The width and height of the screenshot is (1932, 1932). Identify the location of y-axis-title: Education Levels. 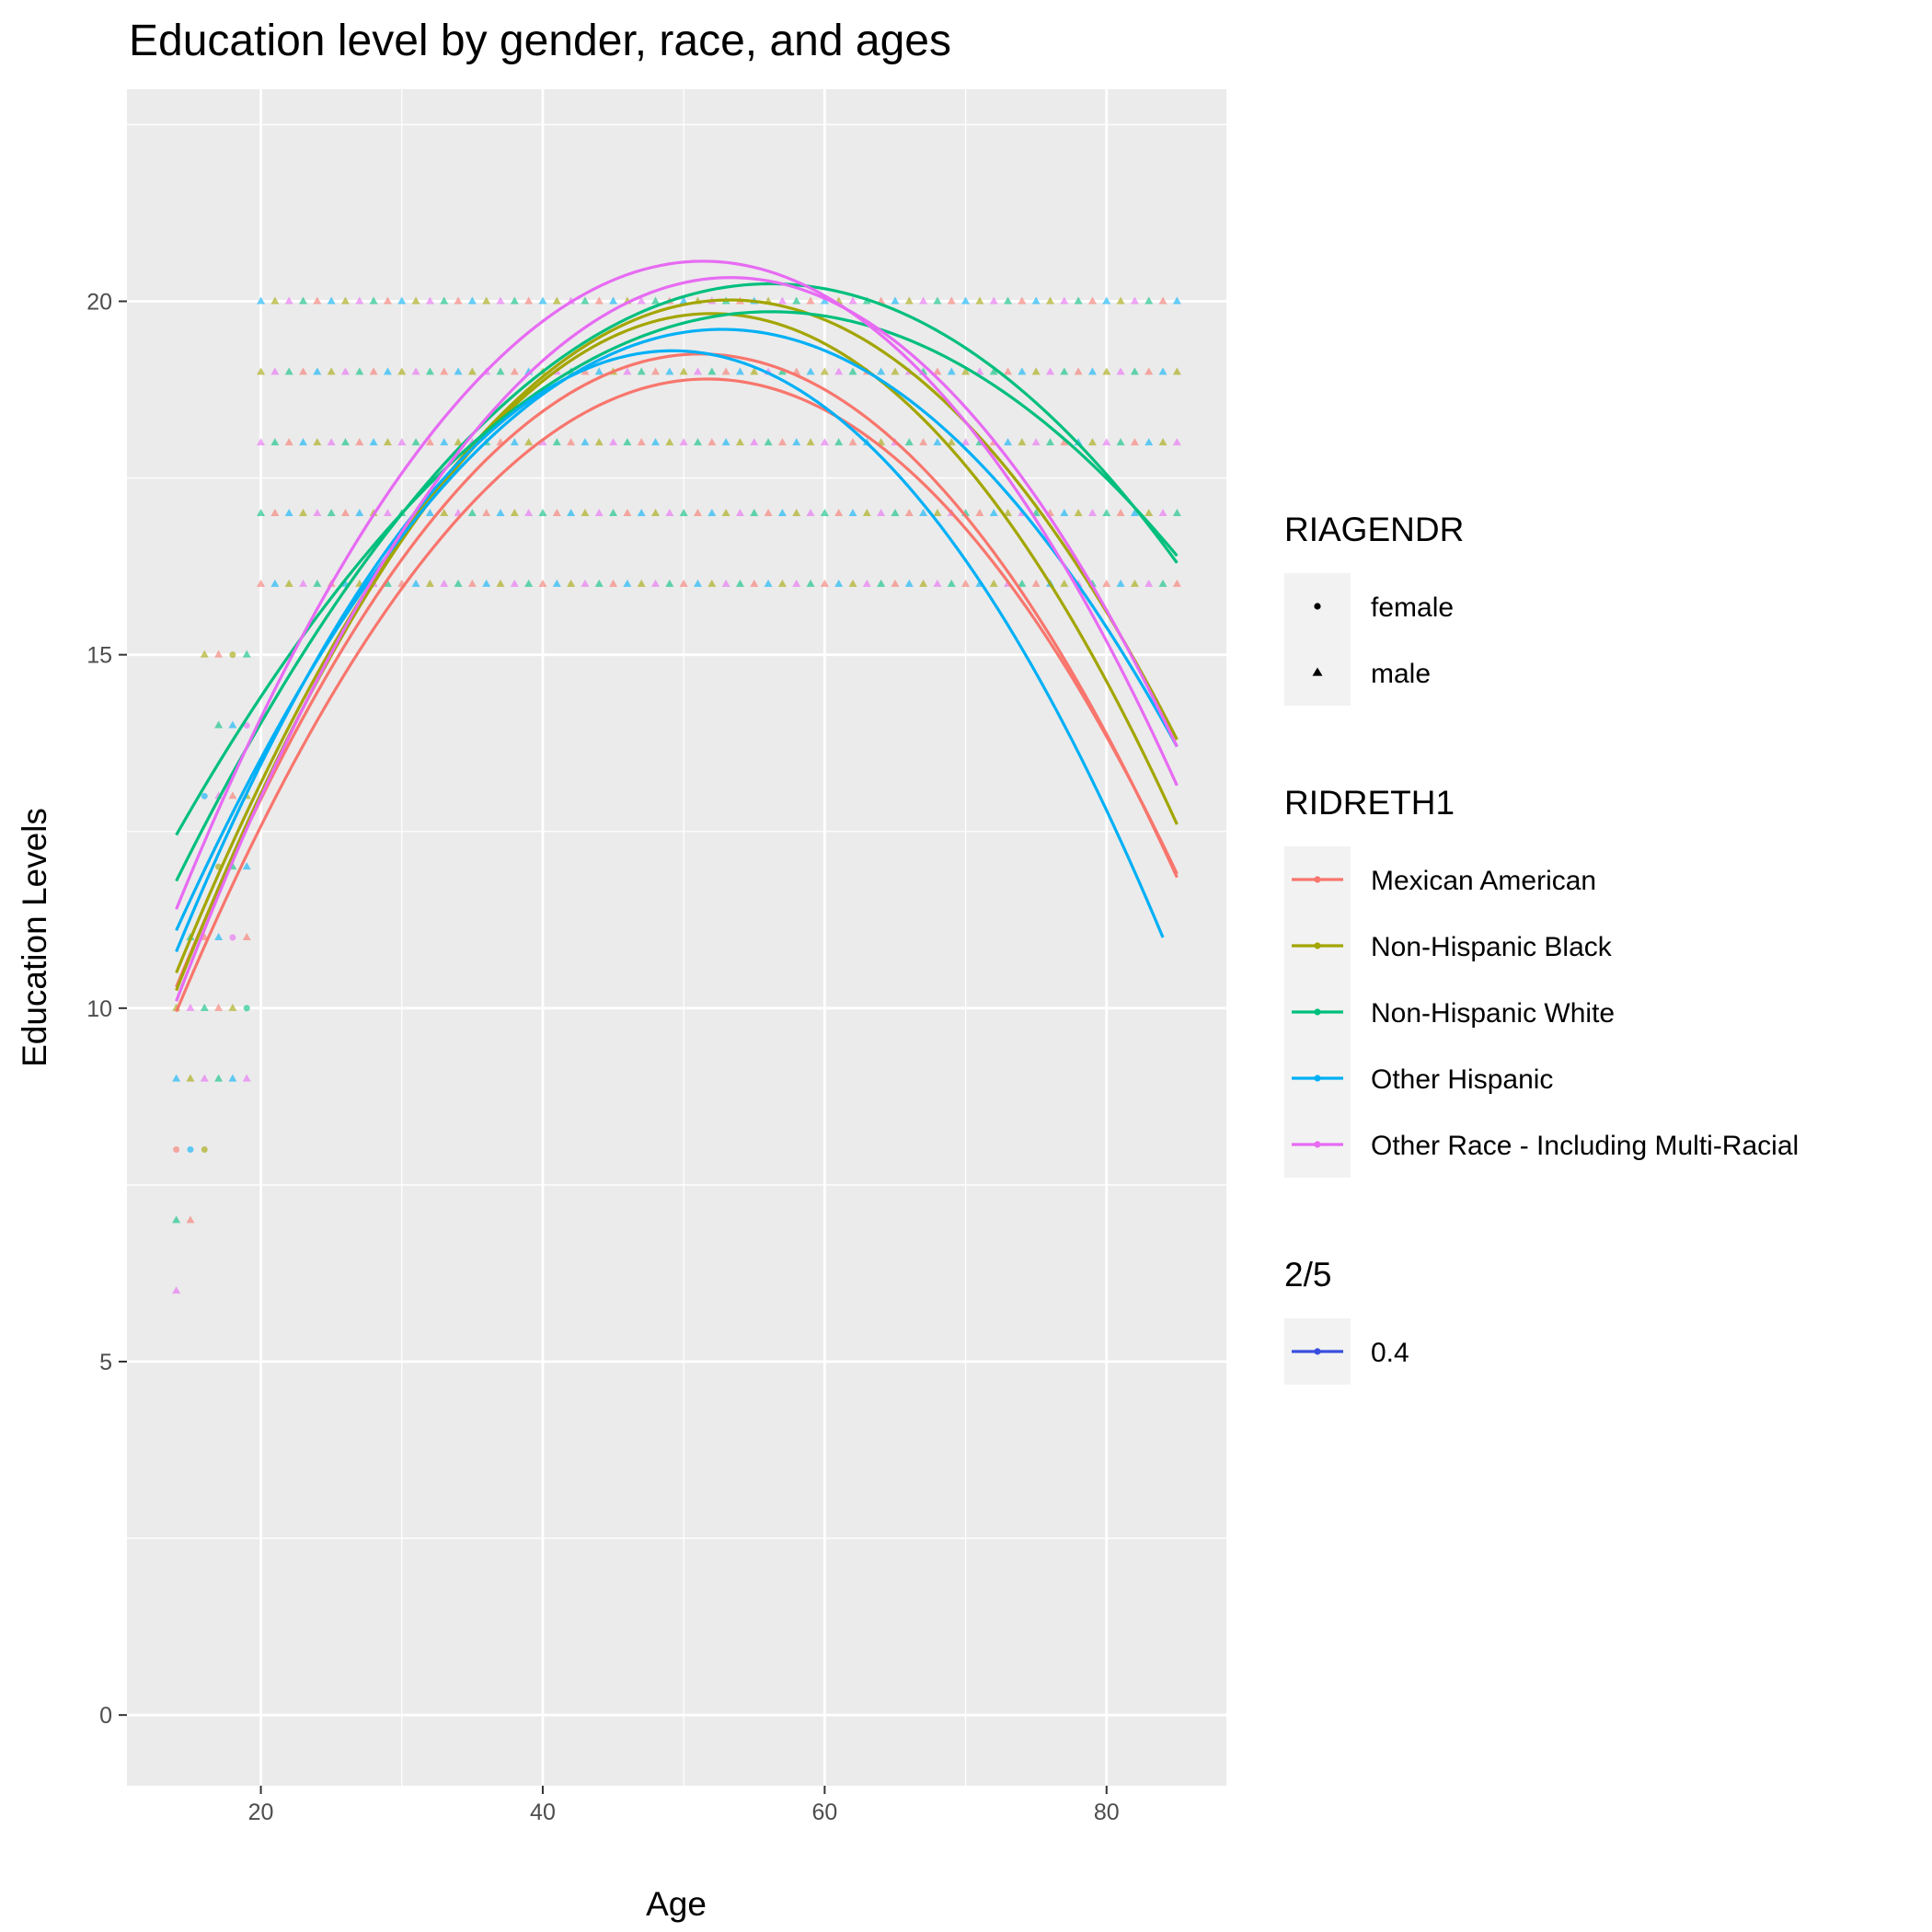
(34, 937).